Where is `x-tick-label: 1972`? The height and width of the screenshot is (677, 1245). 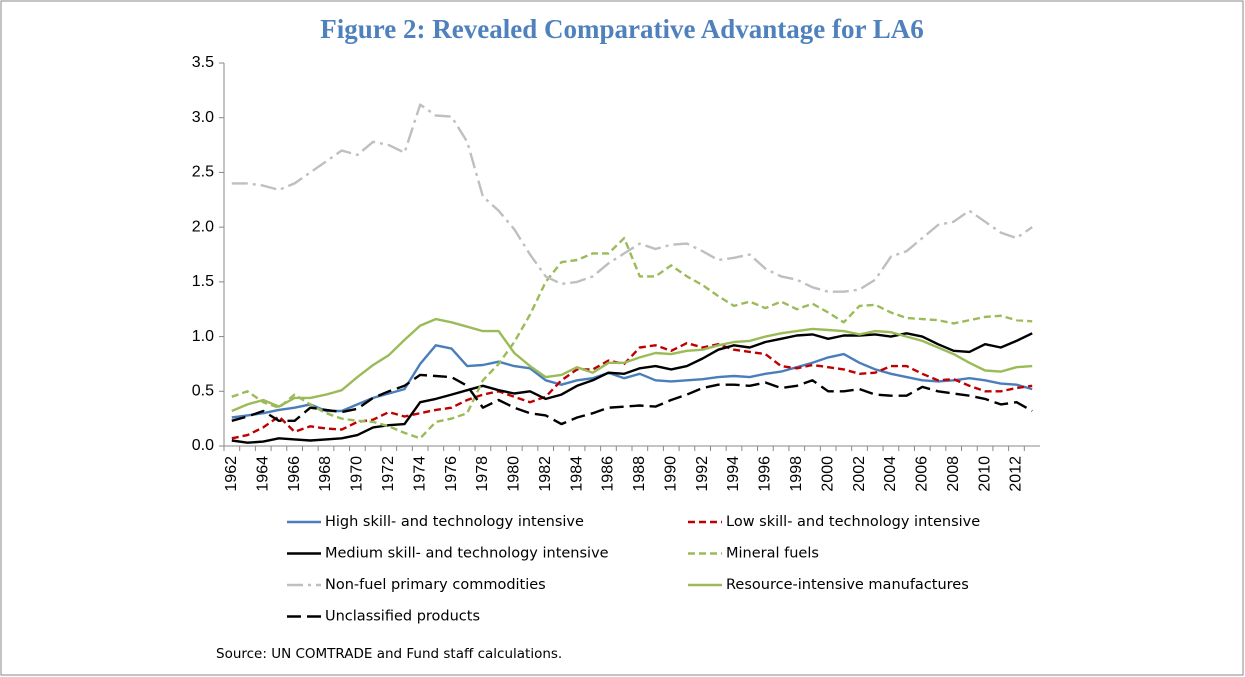 x-tick-label: 1972 is located at coordinates (388, 474).